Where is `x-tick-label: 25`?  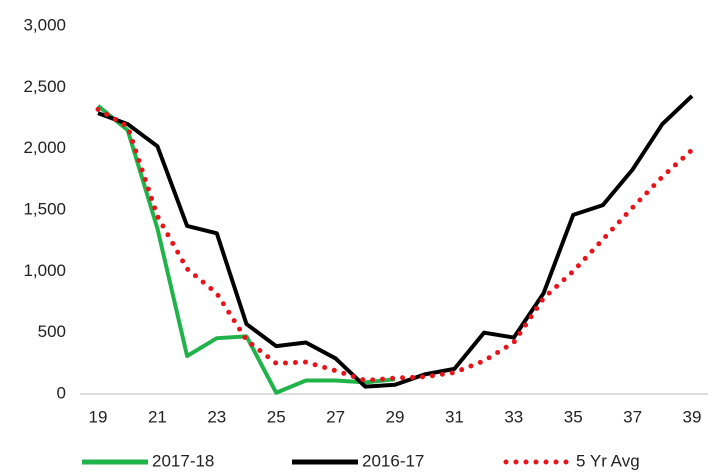 x-tick-label: 25 is located at coordinates (276, 416).